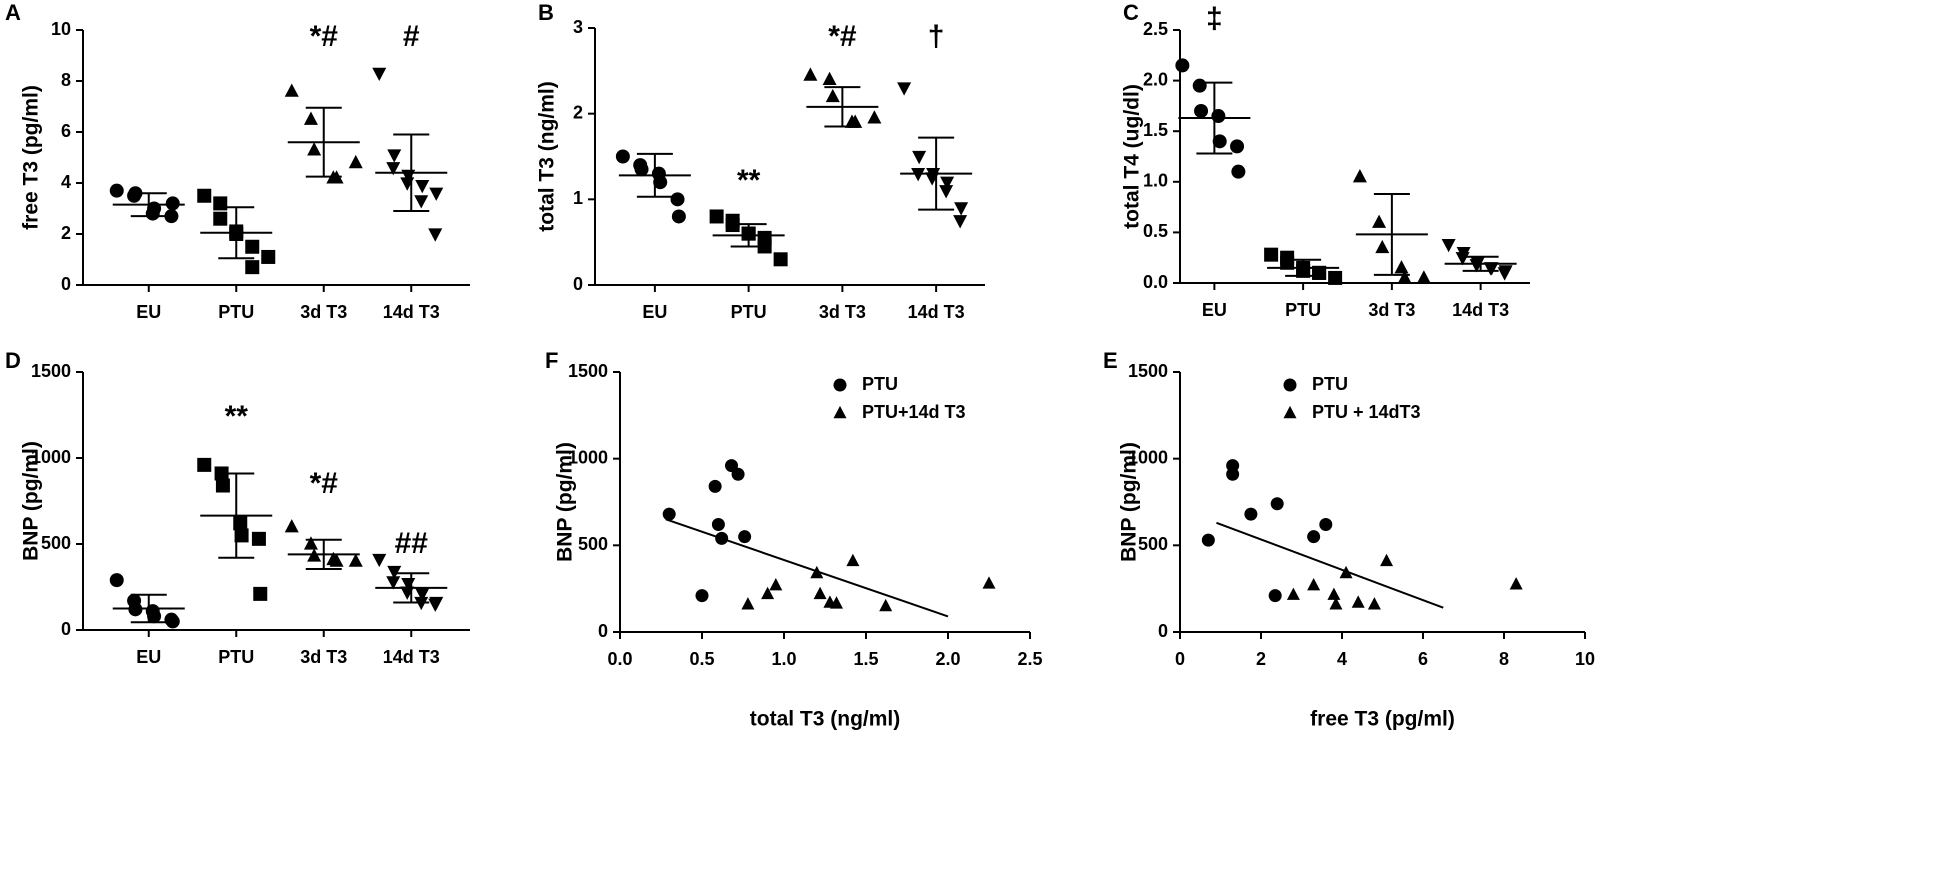  Describe the element at coordinates (1366, 412) in the screenshot. I see `legend-label: PTU + 14dT3` at that location.